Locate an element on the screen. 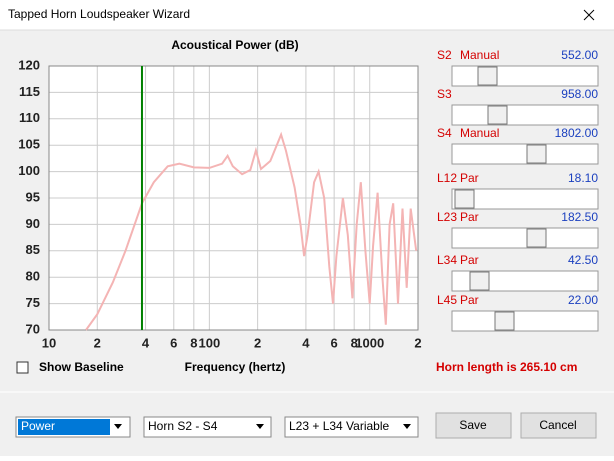  chart-title: Acoustical Power (dB) is located at coordinates (234, 45).